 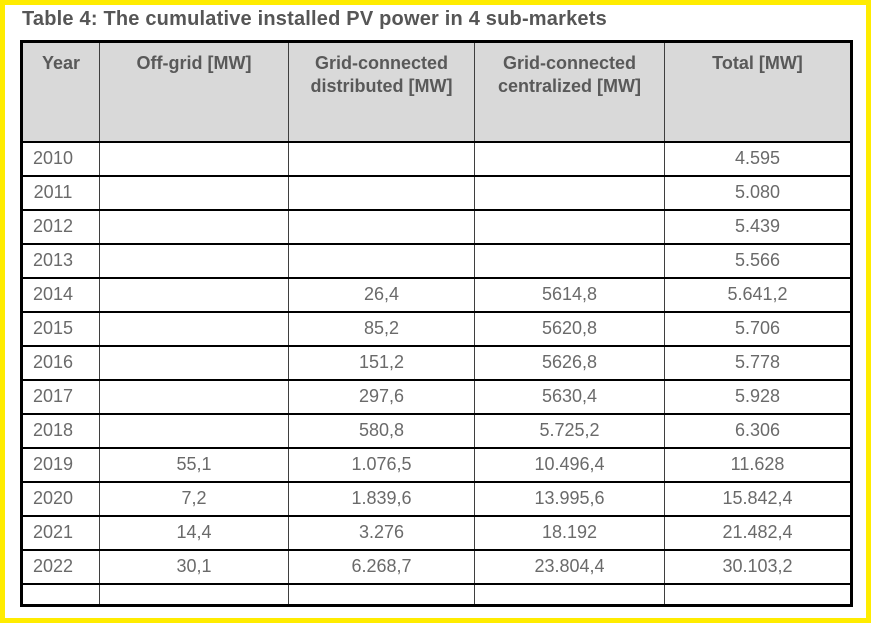 What do you see at coordinates (60, 192) in the screenshot?
I see `cell-year: 2011` at bounding box center [60, 192].